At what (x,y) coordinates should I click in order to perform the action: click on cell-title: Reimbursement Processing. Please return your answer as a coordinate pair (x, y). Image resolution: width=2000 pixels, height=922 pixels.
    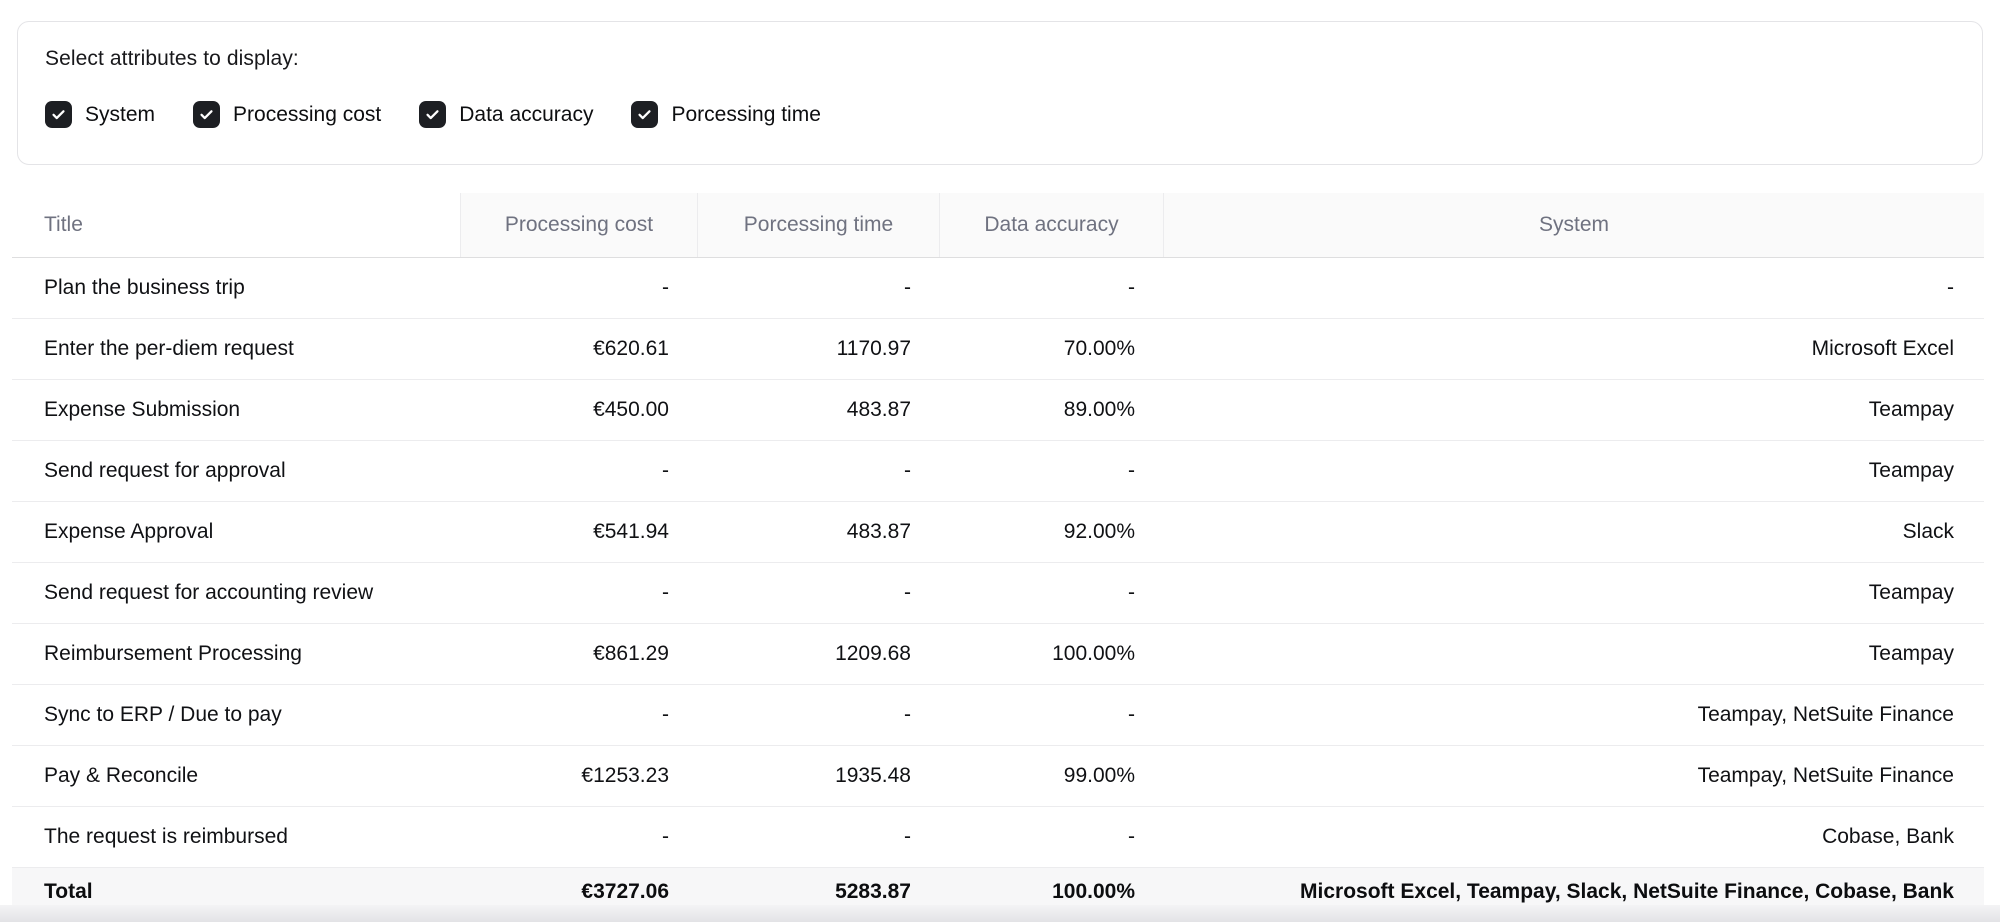
    Looking at the image, I should click on (173, 653).